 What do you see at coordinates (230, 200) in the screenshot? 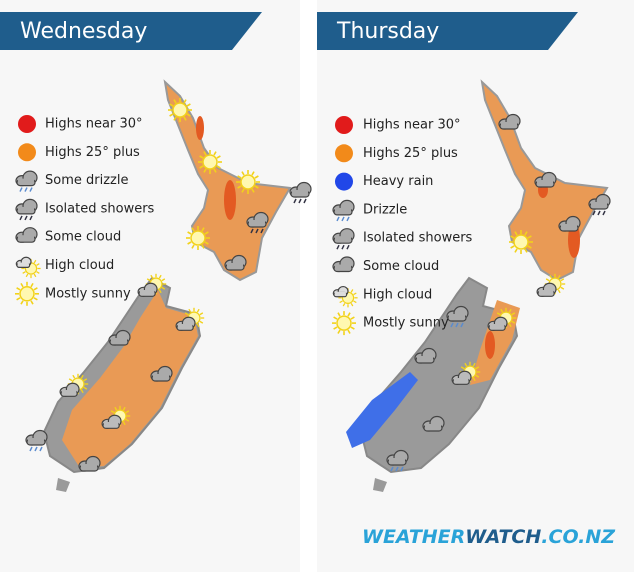
I see `hot-area` at bounding box center [230, 200].